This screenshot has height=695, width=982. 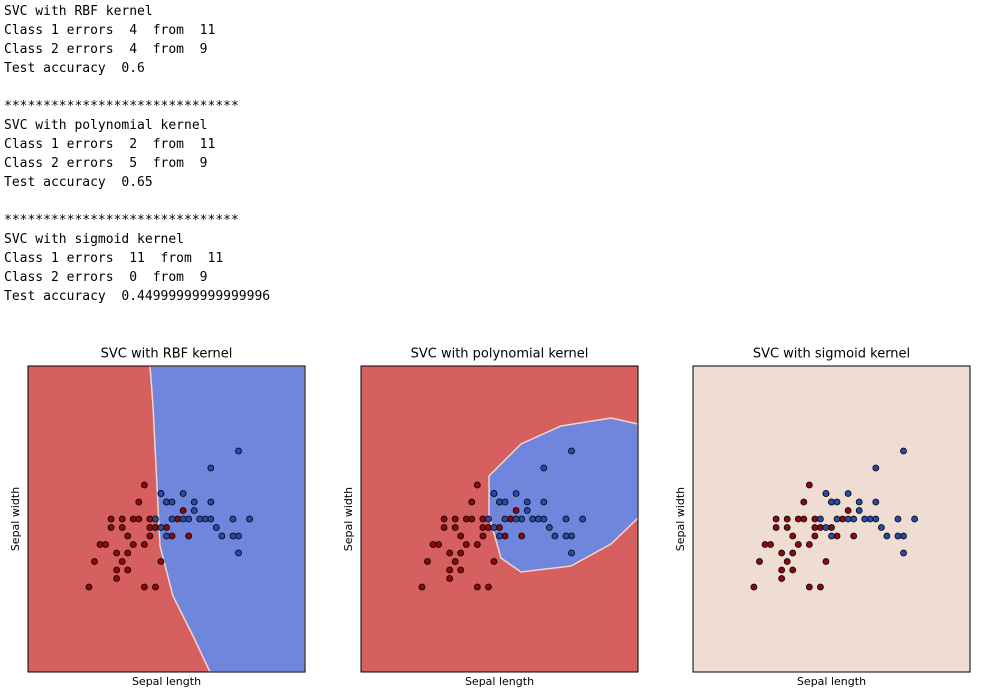 I want to click on output-line: Test accuracy 0.6, so click(x=74, y=68).